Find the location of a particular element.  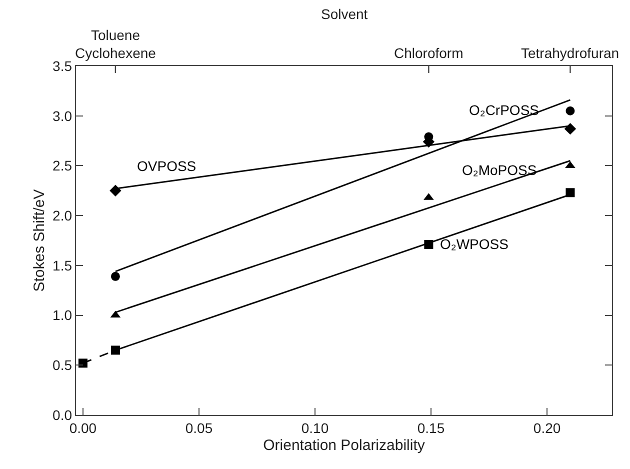

x-tick-label: 0.20 is located at coordinates (547, 428).